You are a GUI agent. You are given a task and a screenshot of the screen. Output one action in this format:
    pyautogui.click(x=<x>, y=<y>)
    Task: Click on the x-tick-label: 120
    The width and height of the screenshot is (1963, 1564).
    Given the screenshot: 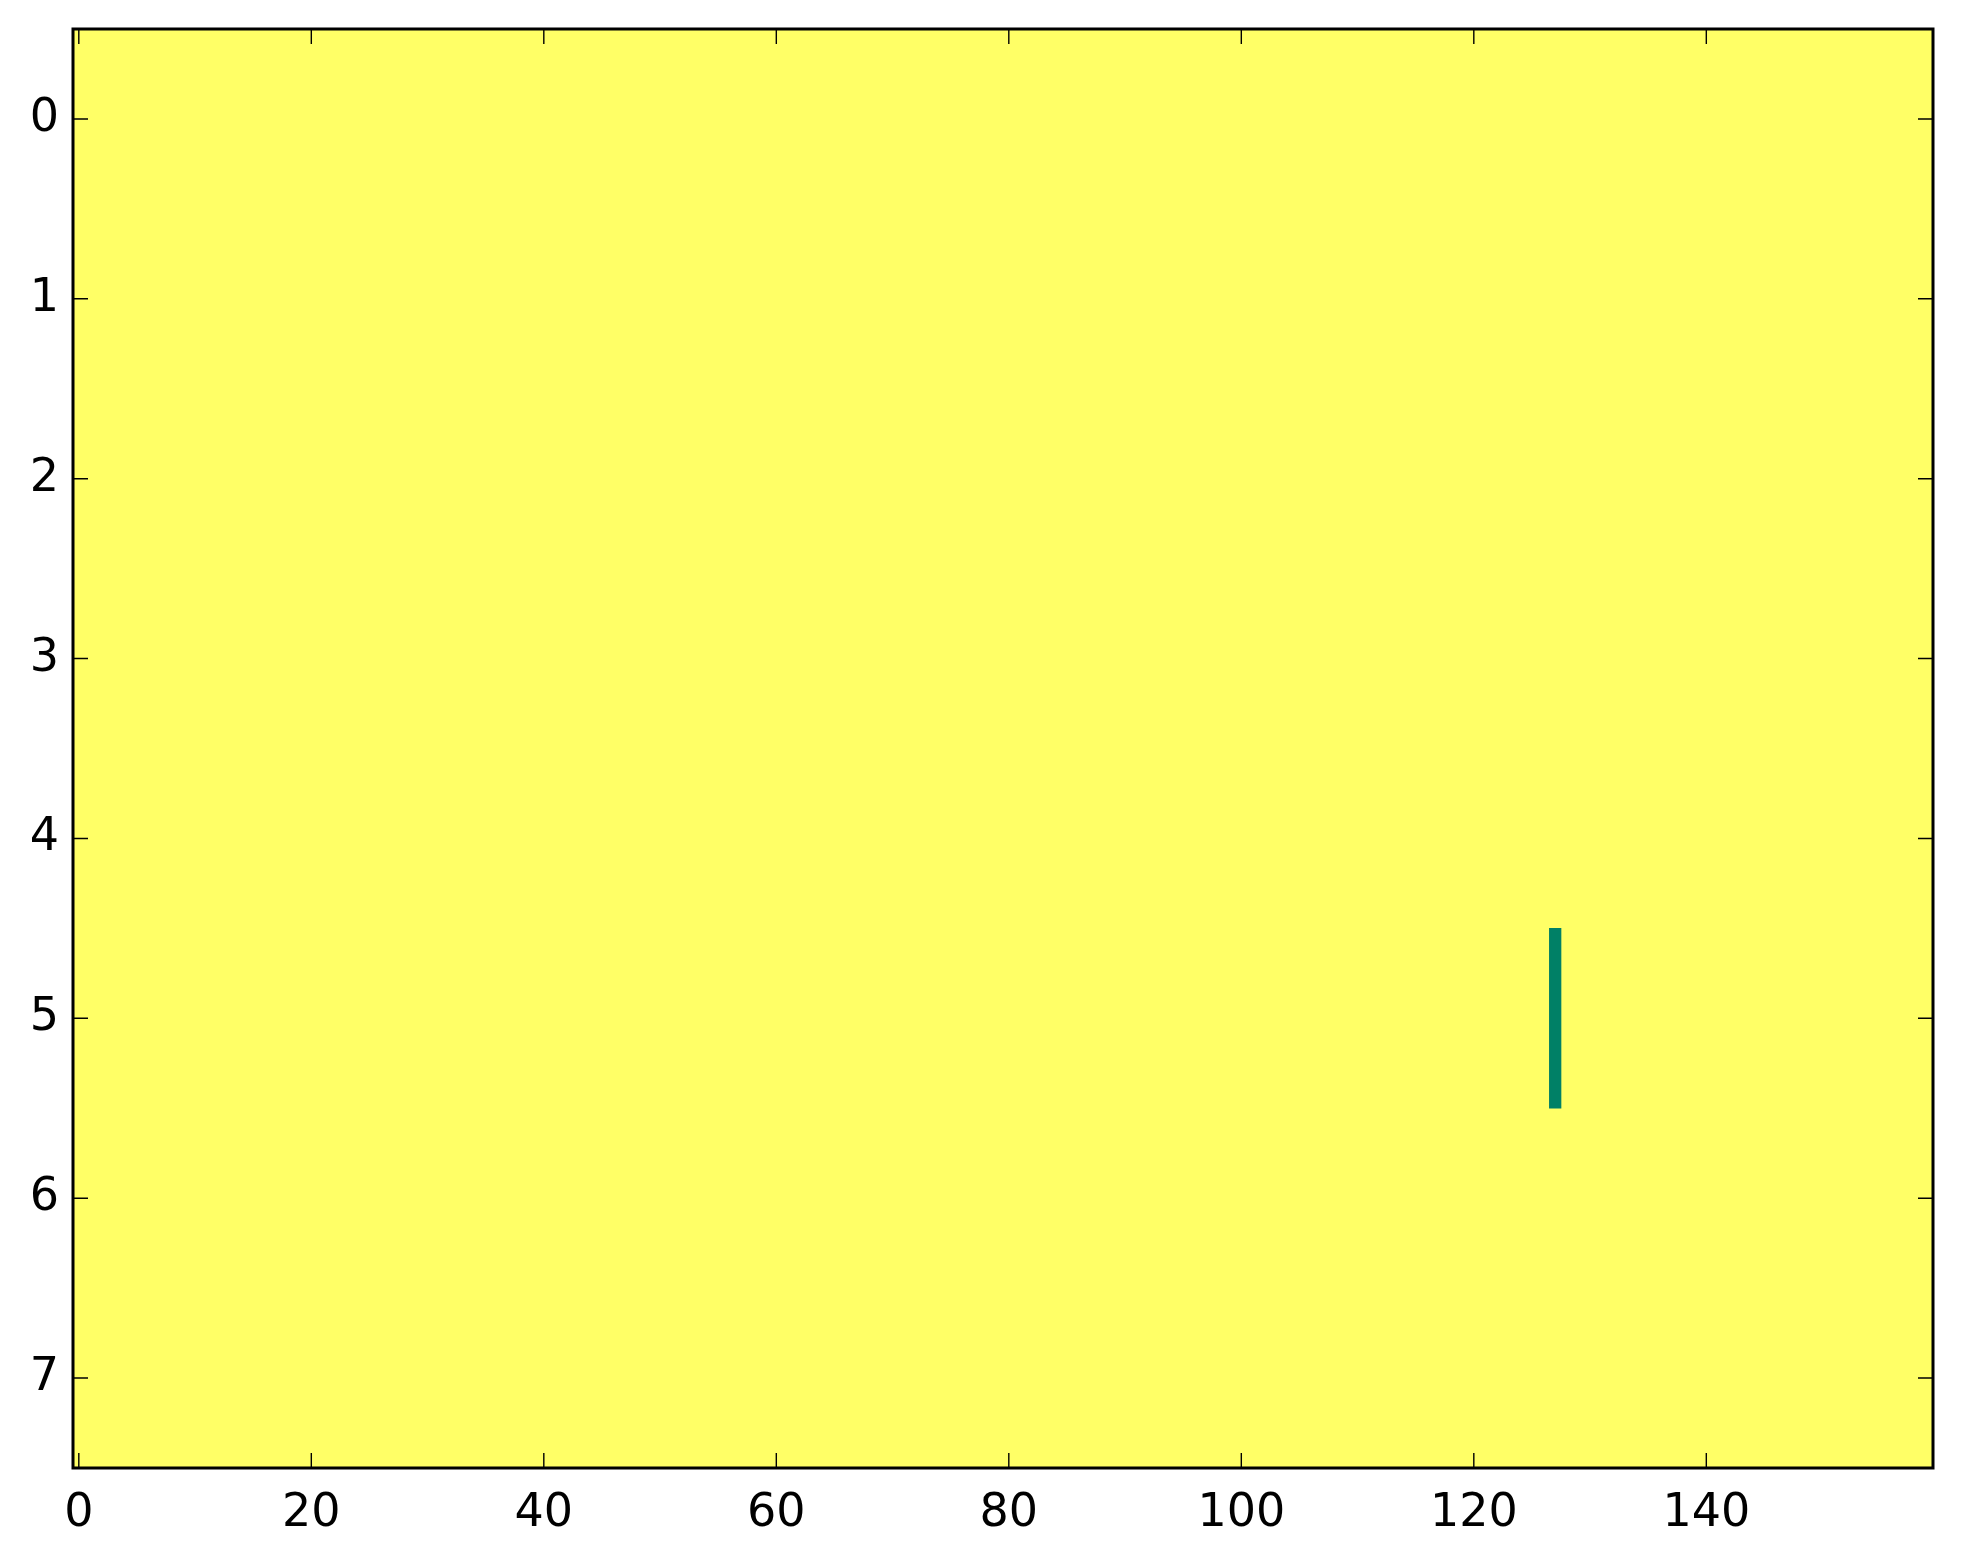 What is the action you would take?
    pyautogui.click(x=1473, y=1509)
    